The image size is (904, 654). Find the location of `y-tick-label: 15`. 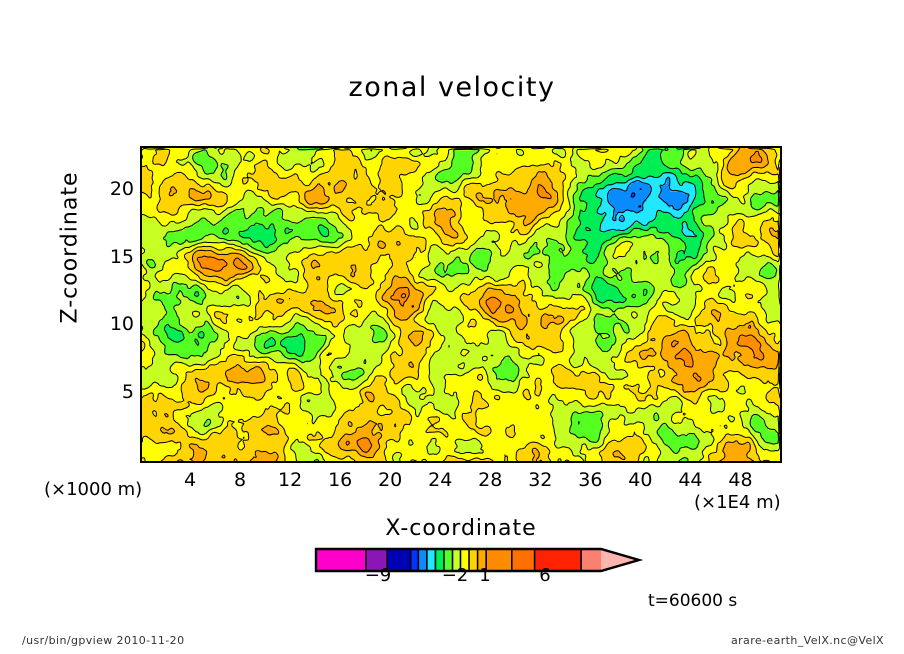

y-tick-label: 15 is located at coordinates (121, 256).